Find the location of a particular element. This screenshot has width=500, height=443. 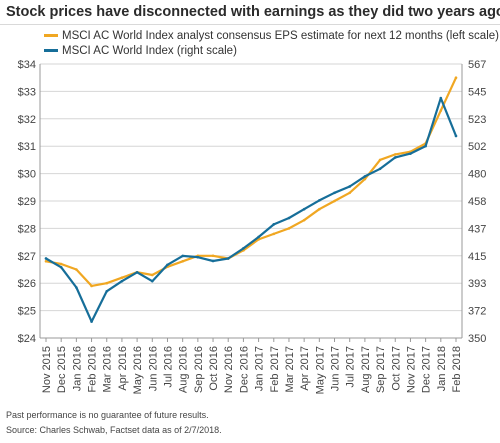

y-right-tick-label: 567 is located at coordinates (477, 65).